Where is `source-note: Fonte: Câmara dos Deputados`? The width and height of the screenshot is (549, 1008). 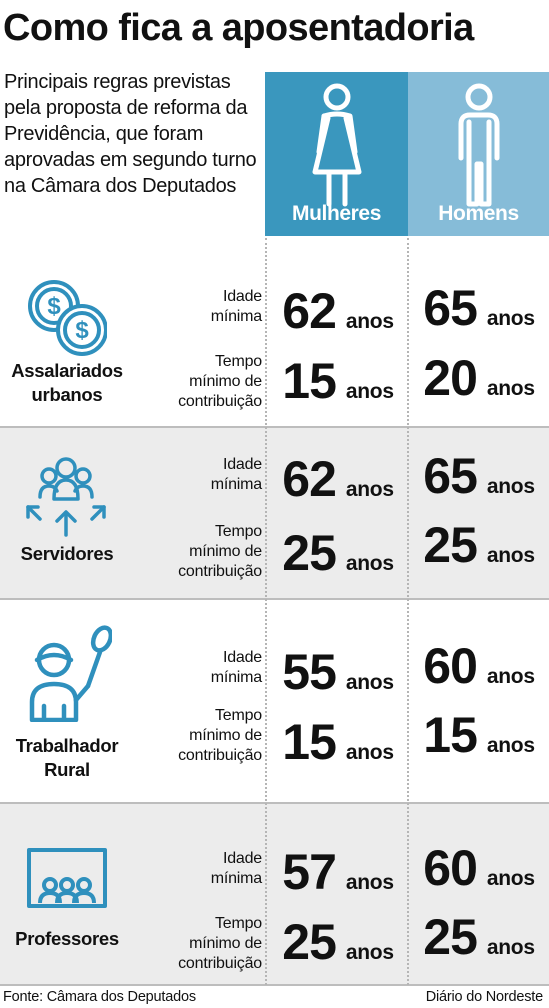
source-note: Fonte: Câmara dos Deputados is located at coordinates (99, 997).